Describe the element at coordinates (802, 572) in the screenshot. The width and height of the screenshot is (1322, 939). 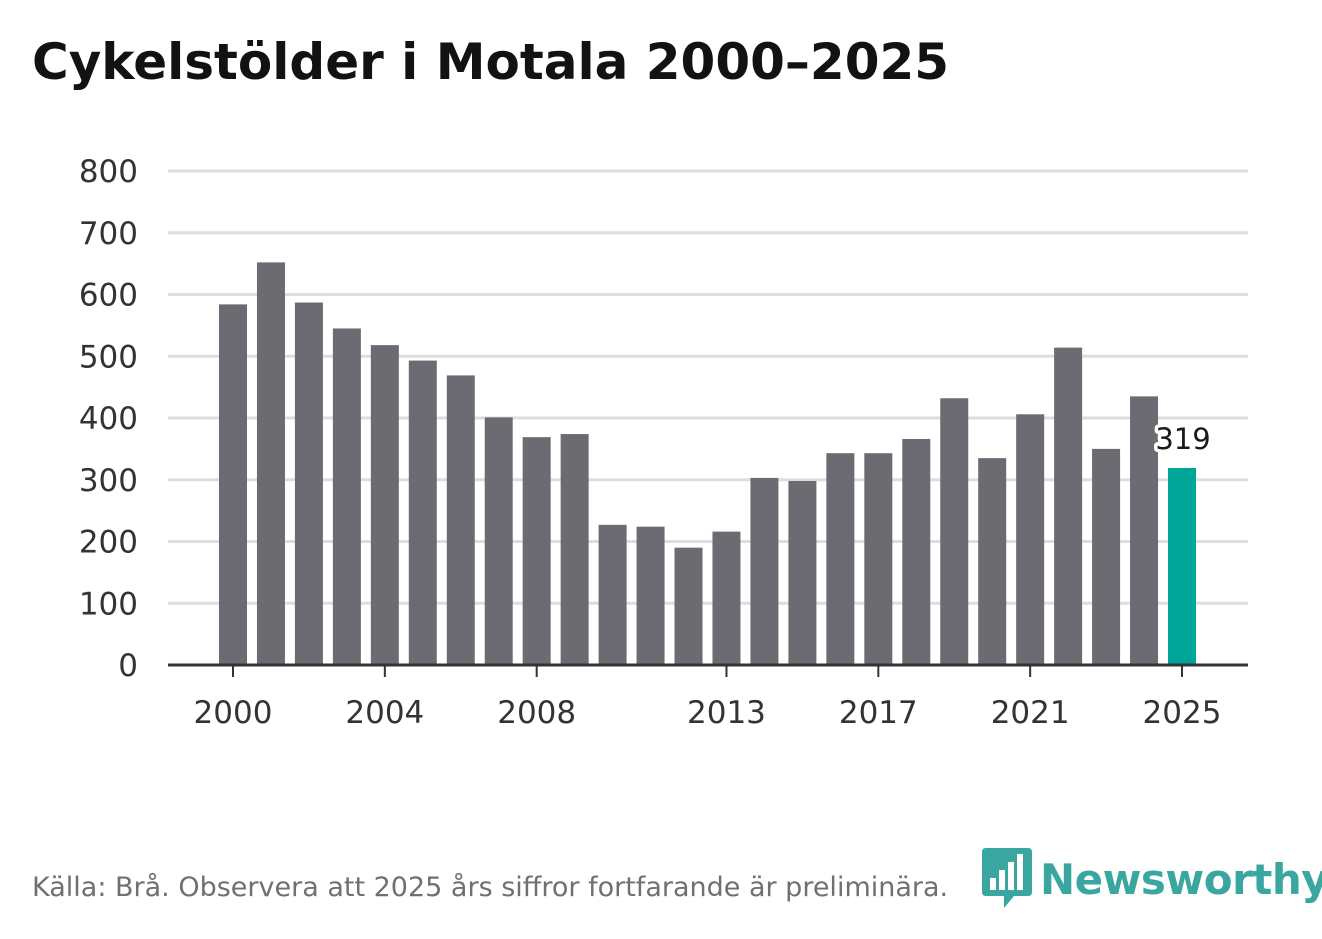
I see `bar-2015` at that location.